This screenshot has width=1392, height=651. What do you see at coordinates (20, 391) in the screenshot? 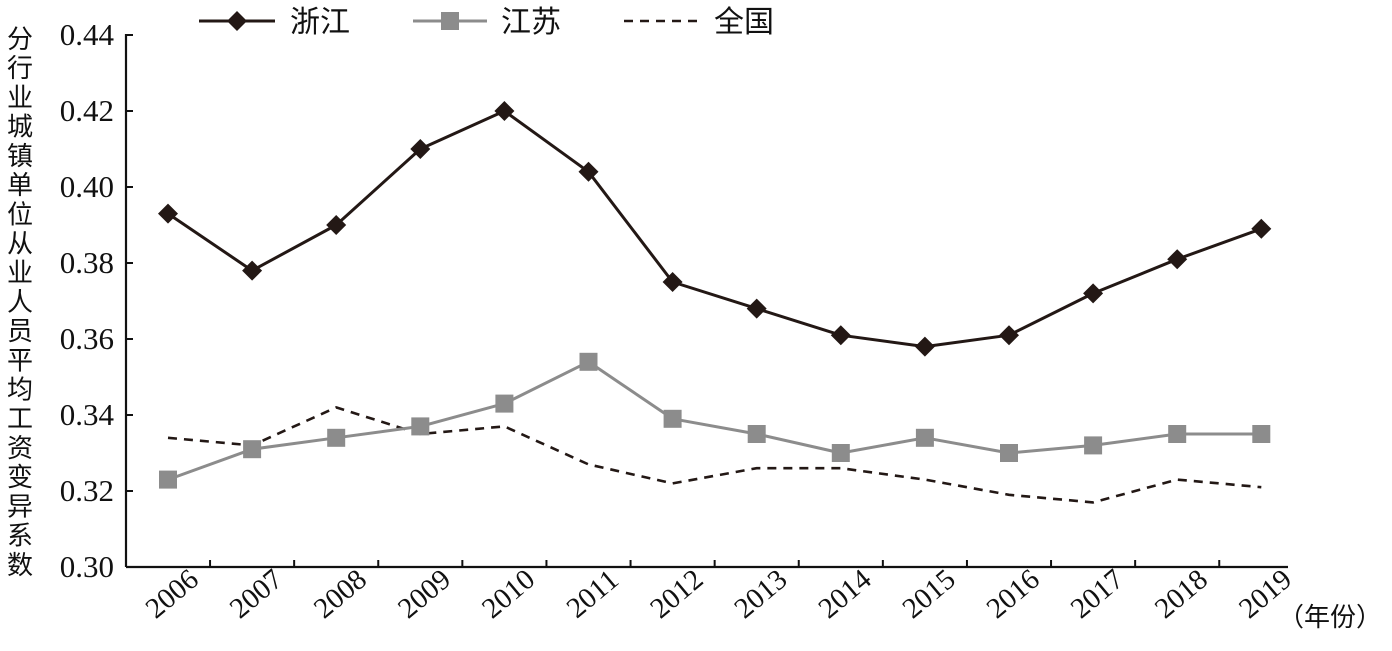
I see `y-axis-label-char: 均` at bounding box center [20, 391].